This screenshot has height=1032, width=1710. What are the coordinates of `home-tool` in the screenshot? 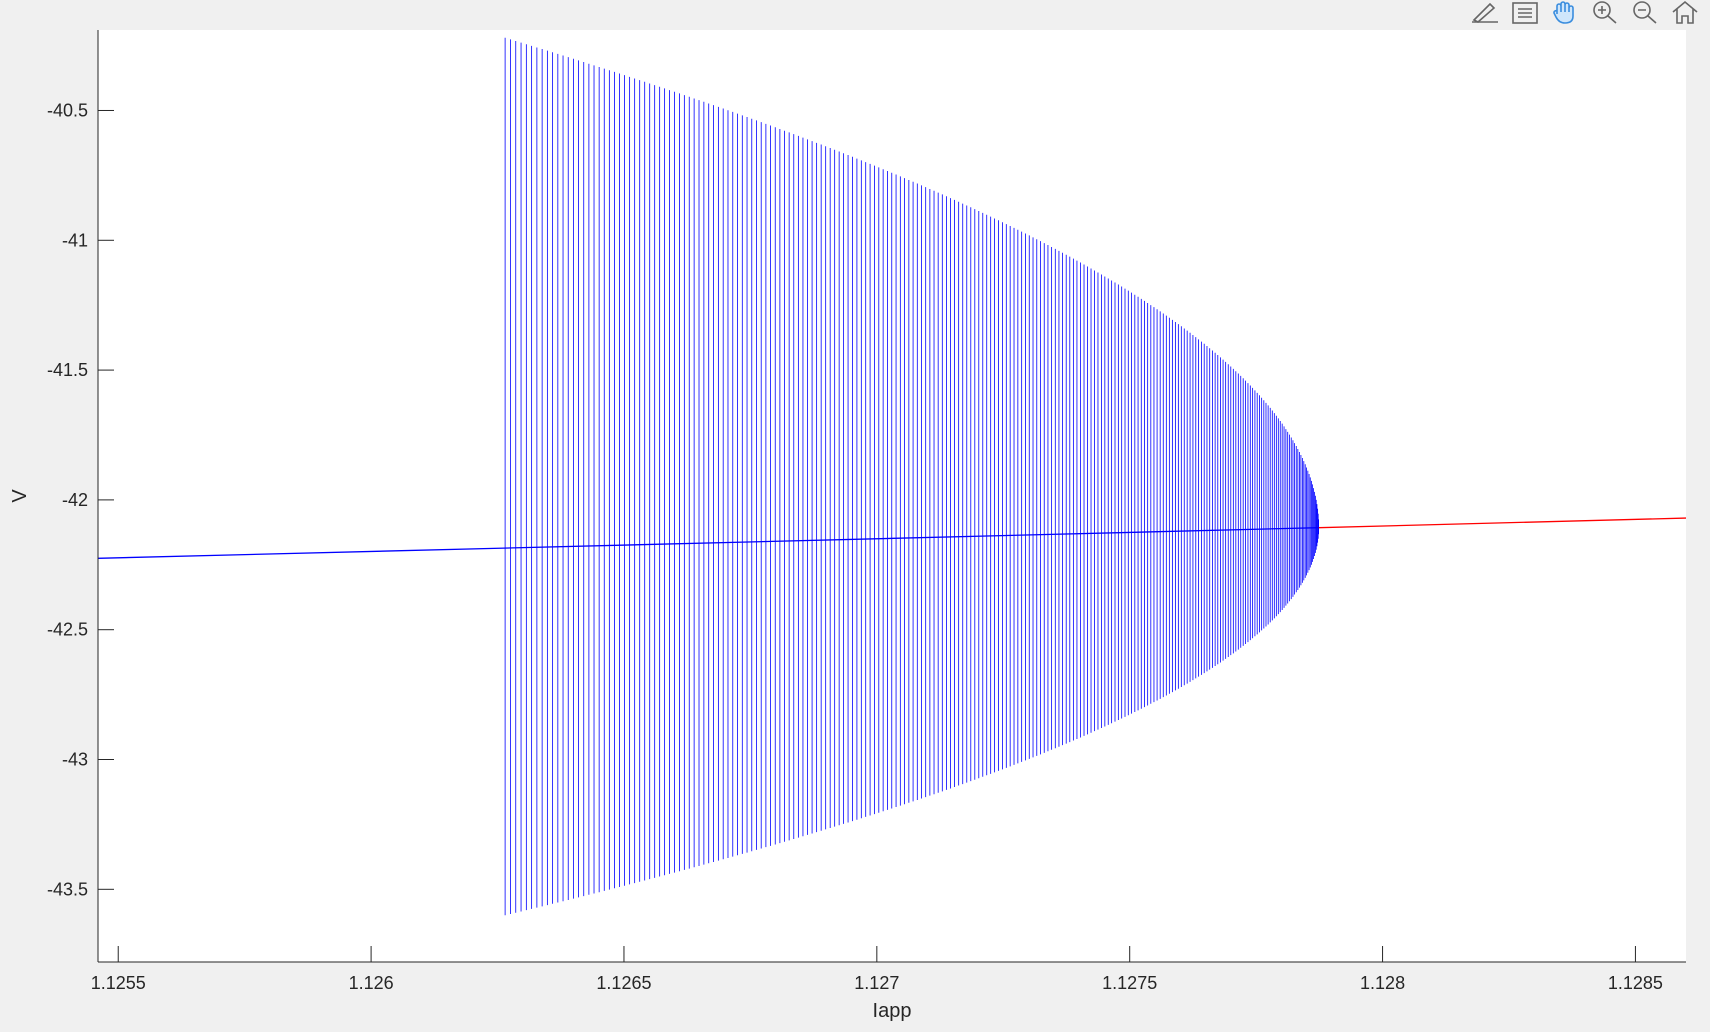 It's located at (1685, 13).